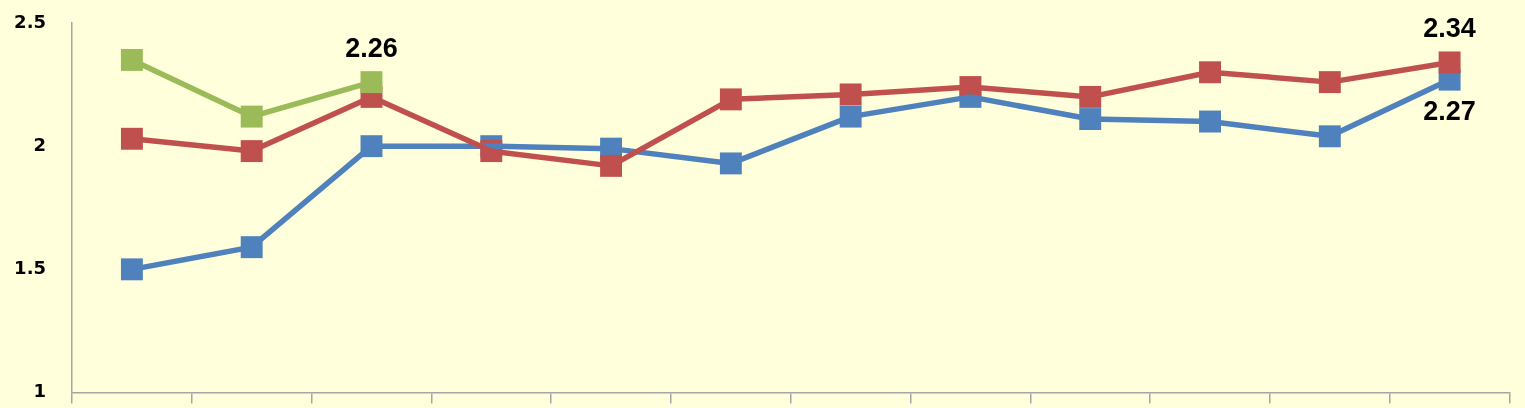  What do you see at coordinates (371, 48) in the screenshot?
I see `data-label: 2.26` at bounding box center [371, 48].